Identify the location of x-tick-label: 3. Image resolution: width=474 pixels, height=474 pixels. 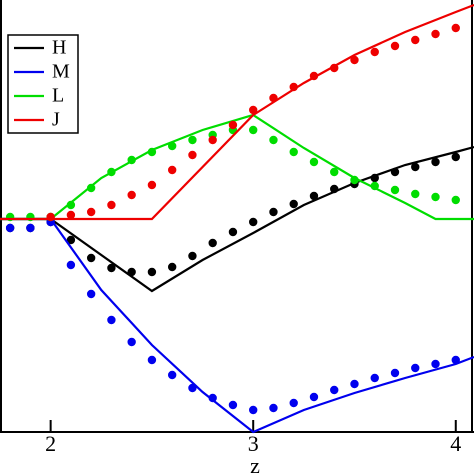
(253, 443).